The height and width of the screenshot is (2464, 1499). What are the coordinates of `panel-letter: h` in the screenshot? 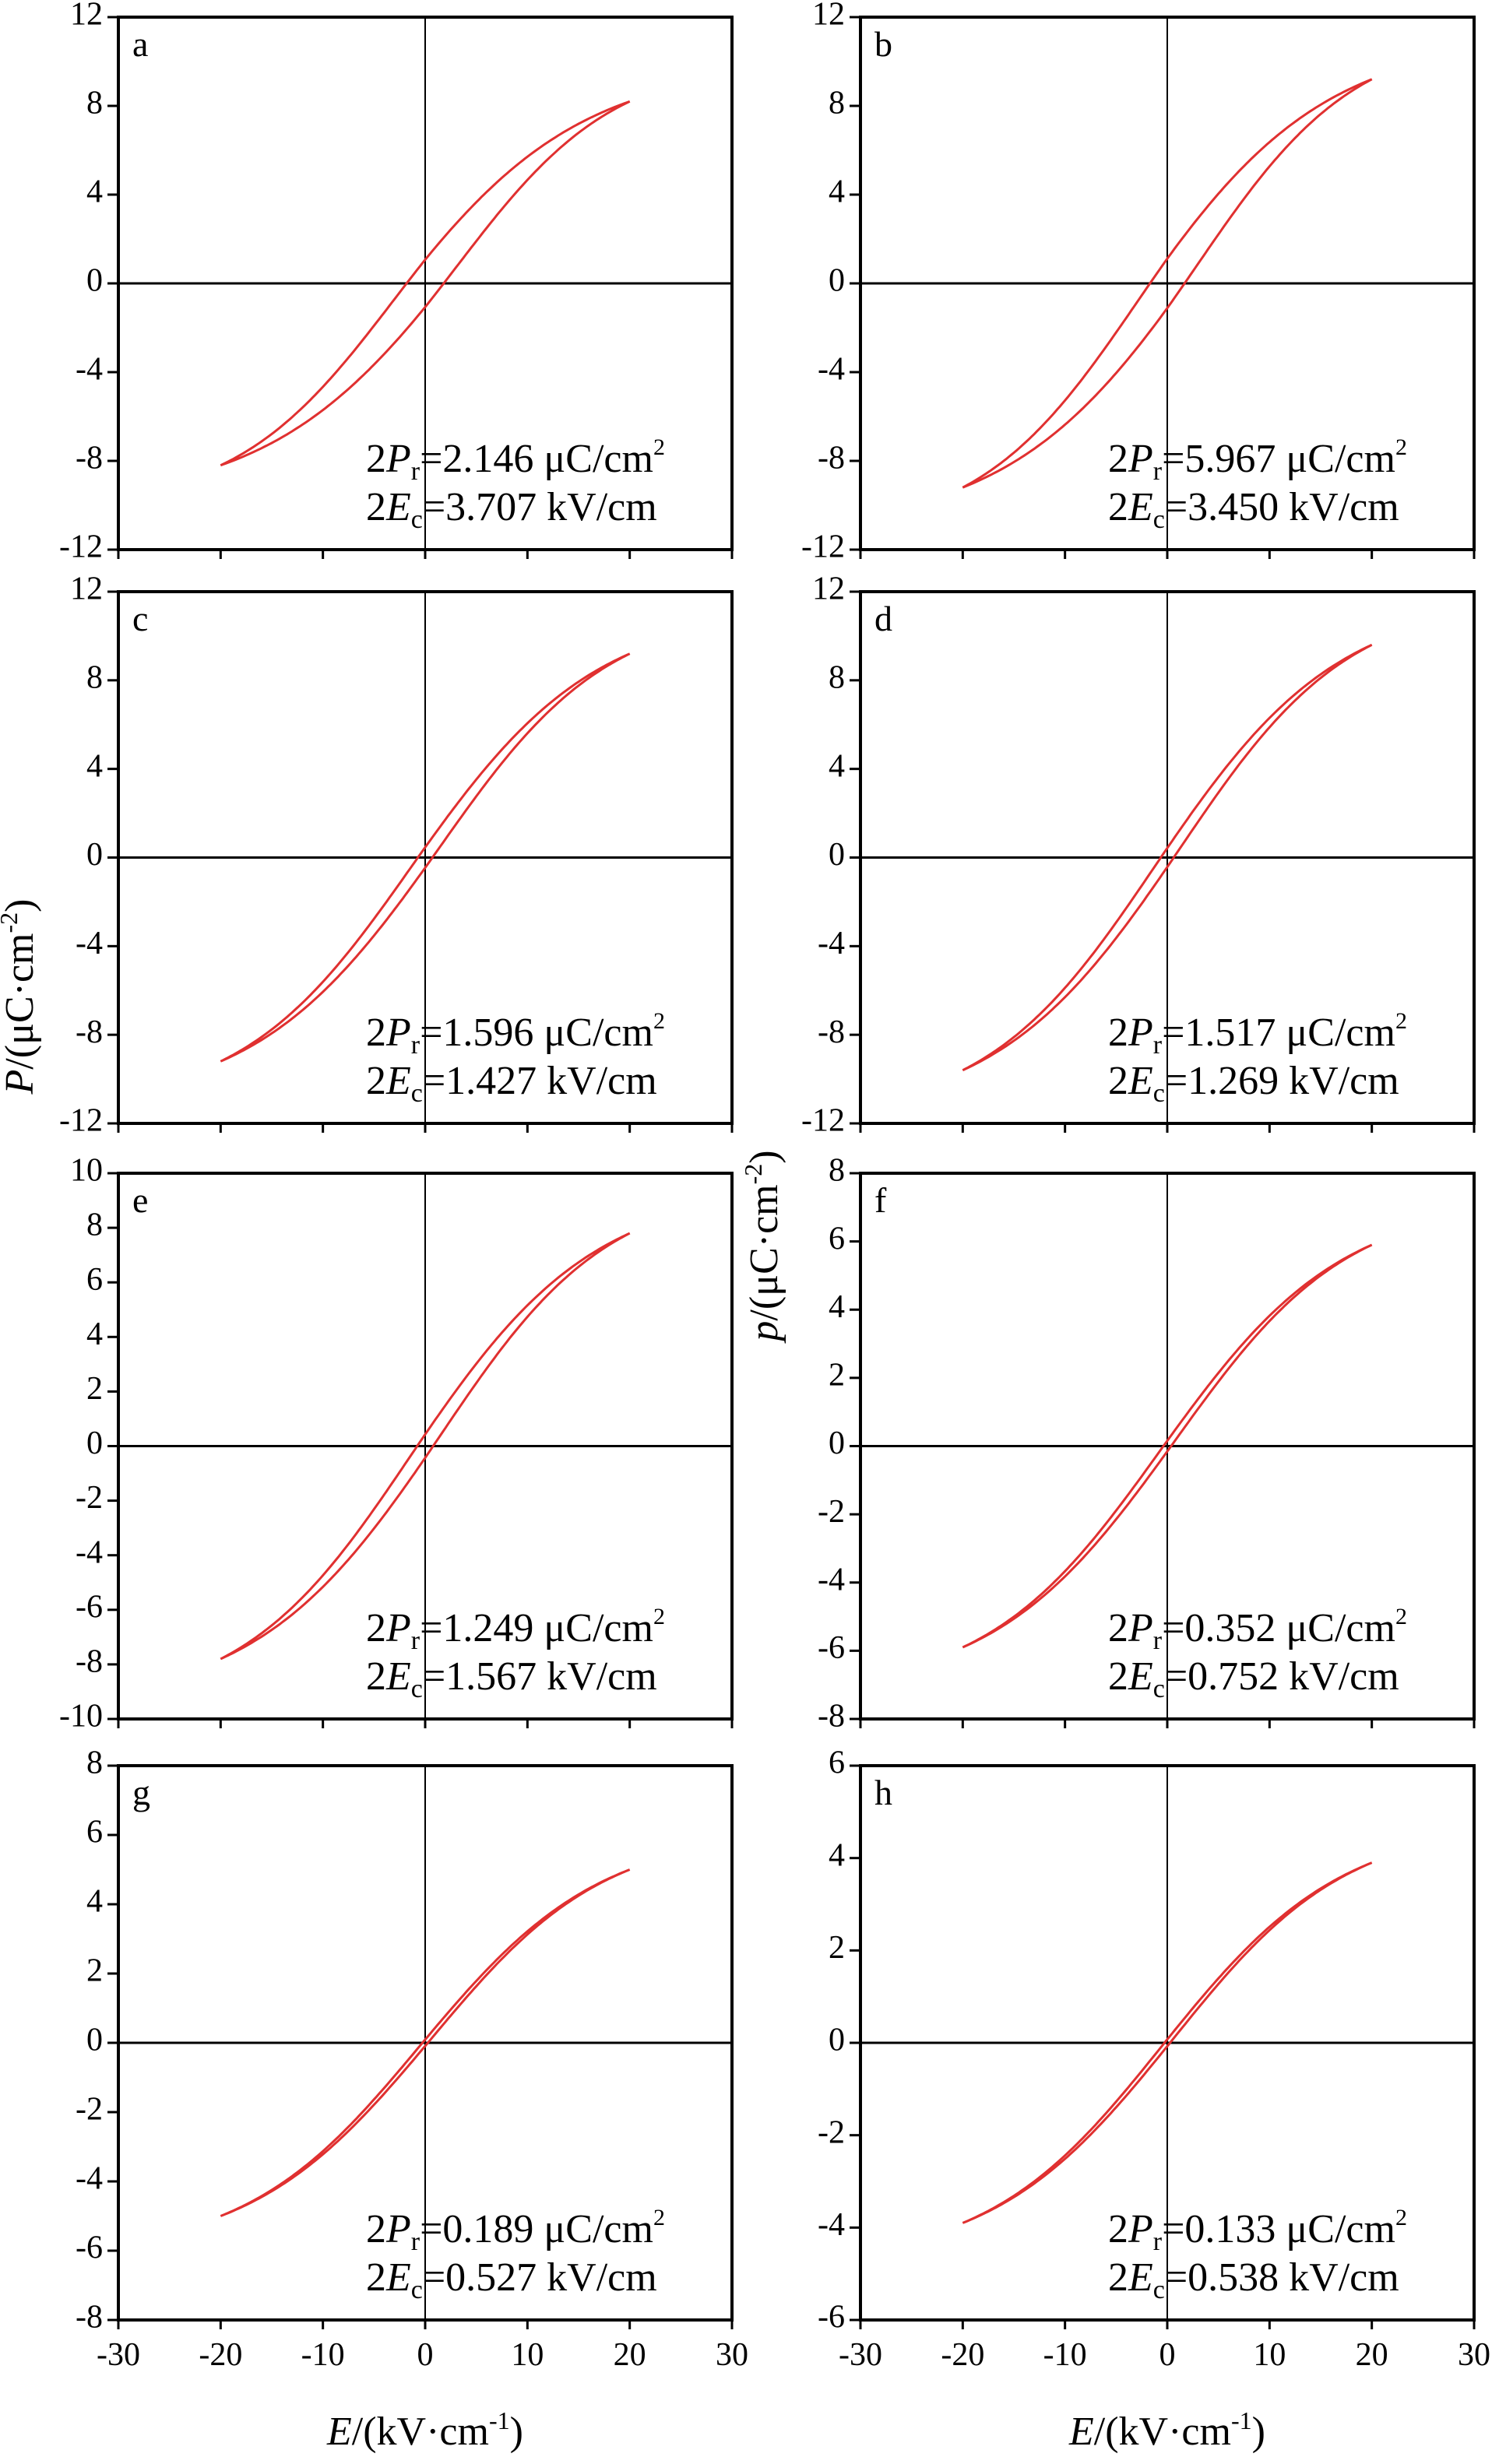 It's located at (883, 1792).